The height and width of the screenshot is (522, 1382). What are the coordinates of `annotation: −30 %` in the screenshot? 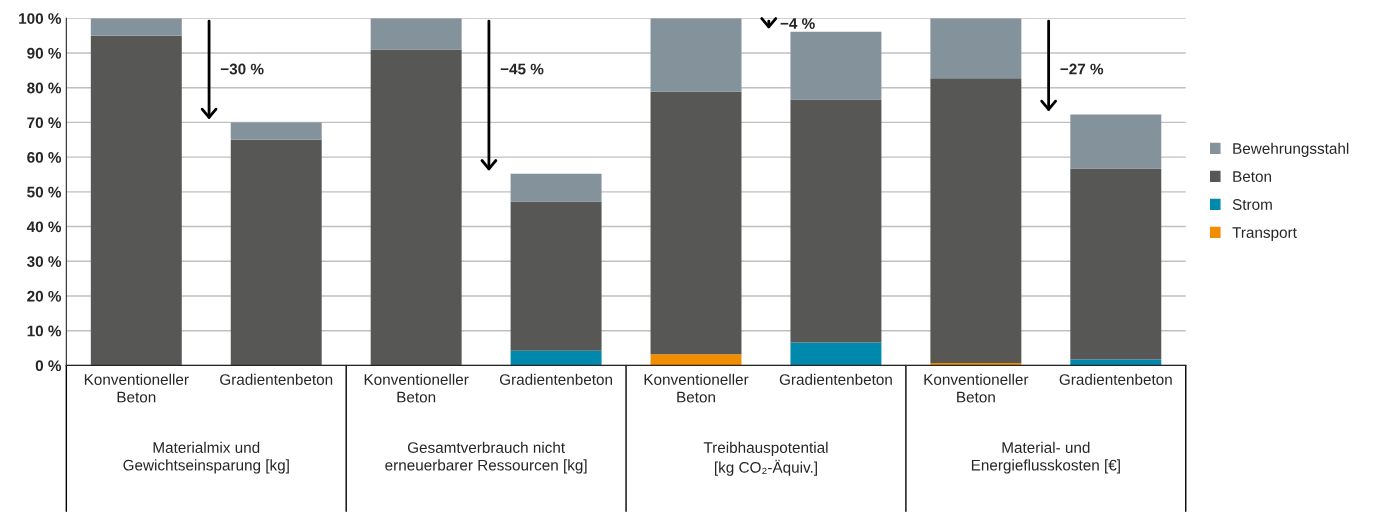 It's located at (242, 69).